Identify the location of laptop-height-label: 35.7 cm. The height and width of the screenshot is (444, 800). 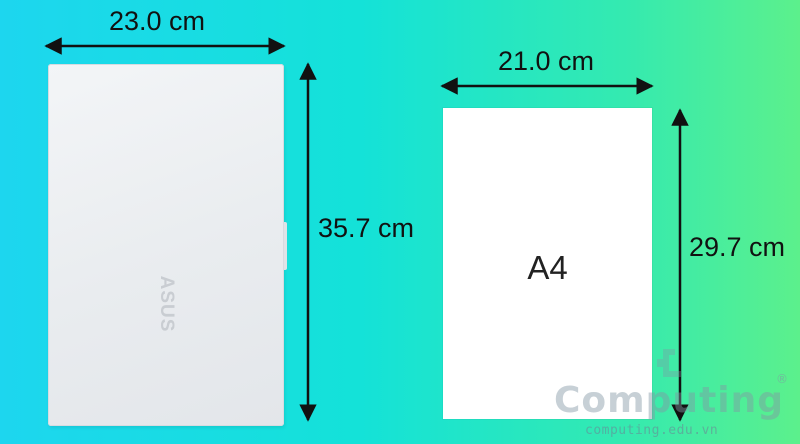
(366, 228).